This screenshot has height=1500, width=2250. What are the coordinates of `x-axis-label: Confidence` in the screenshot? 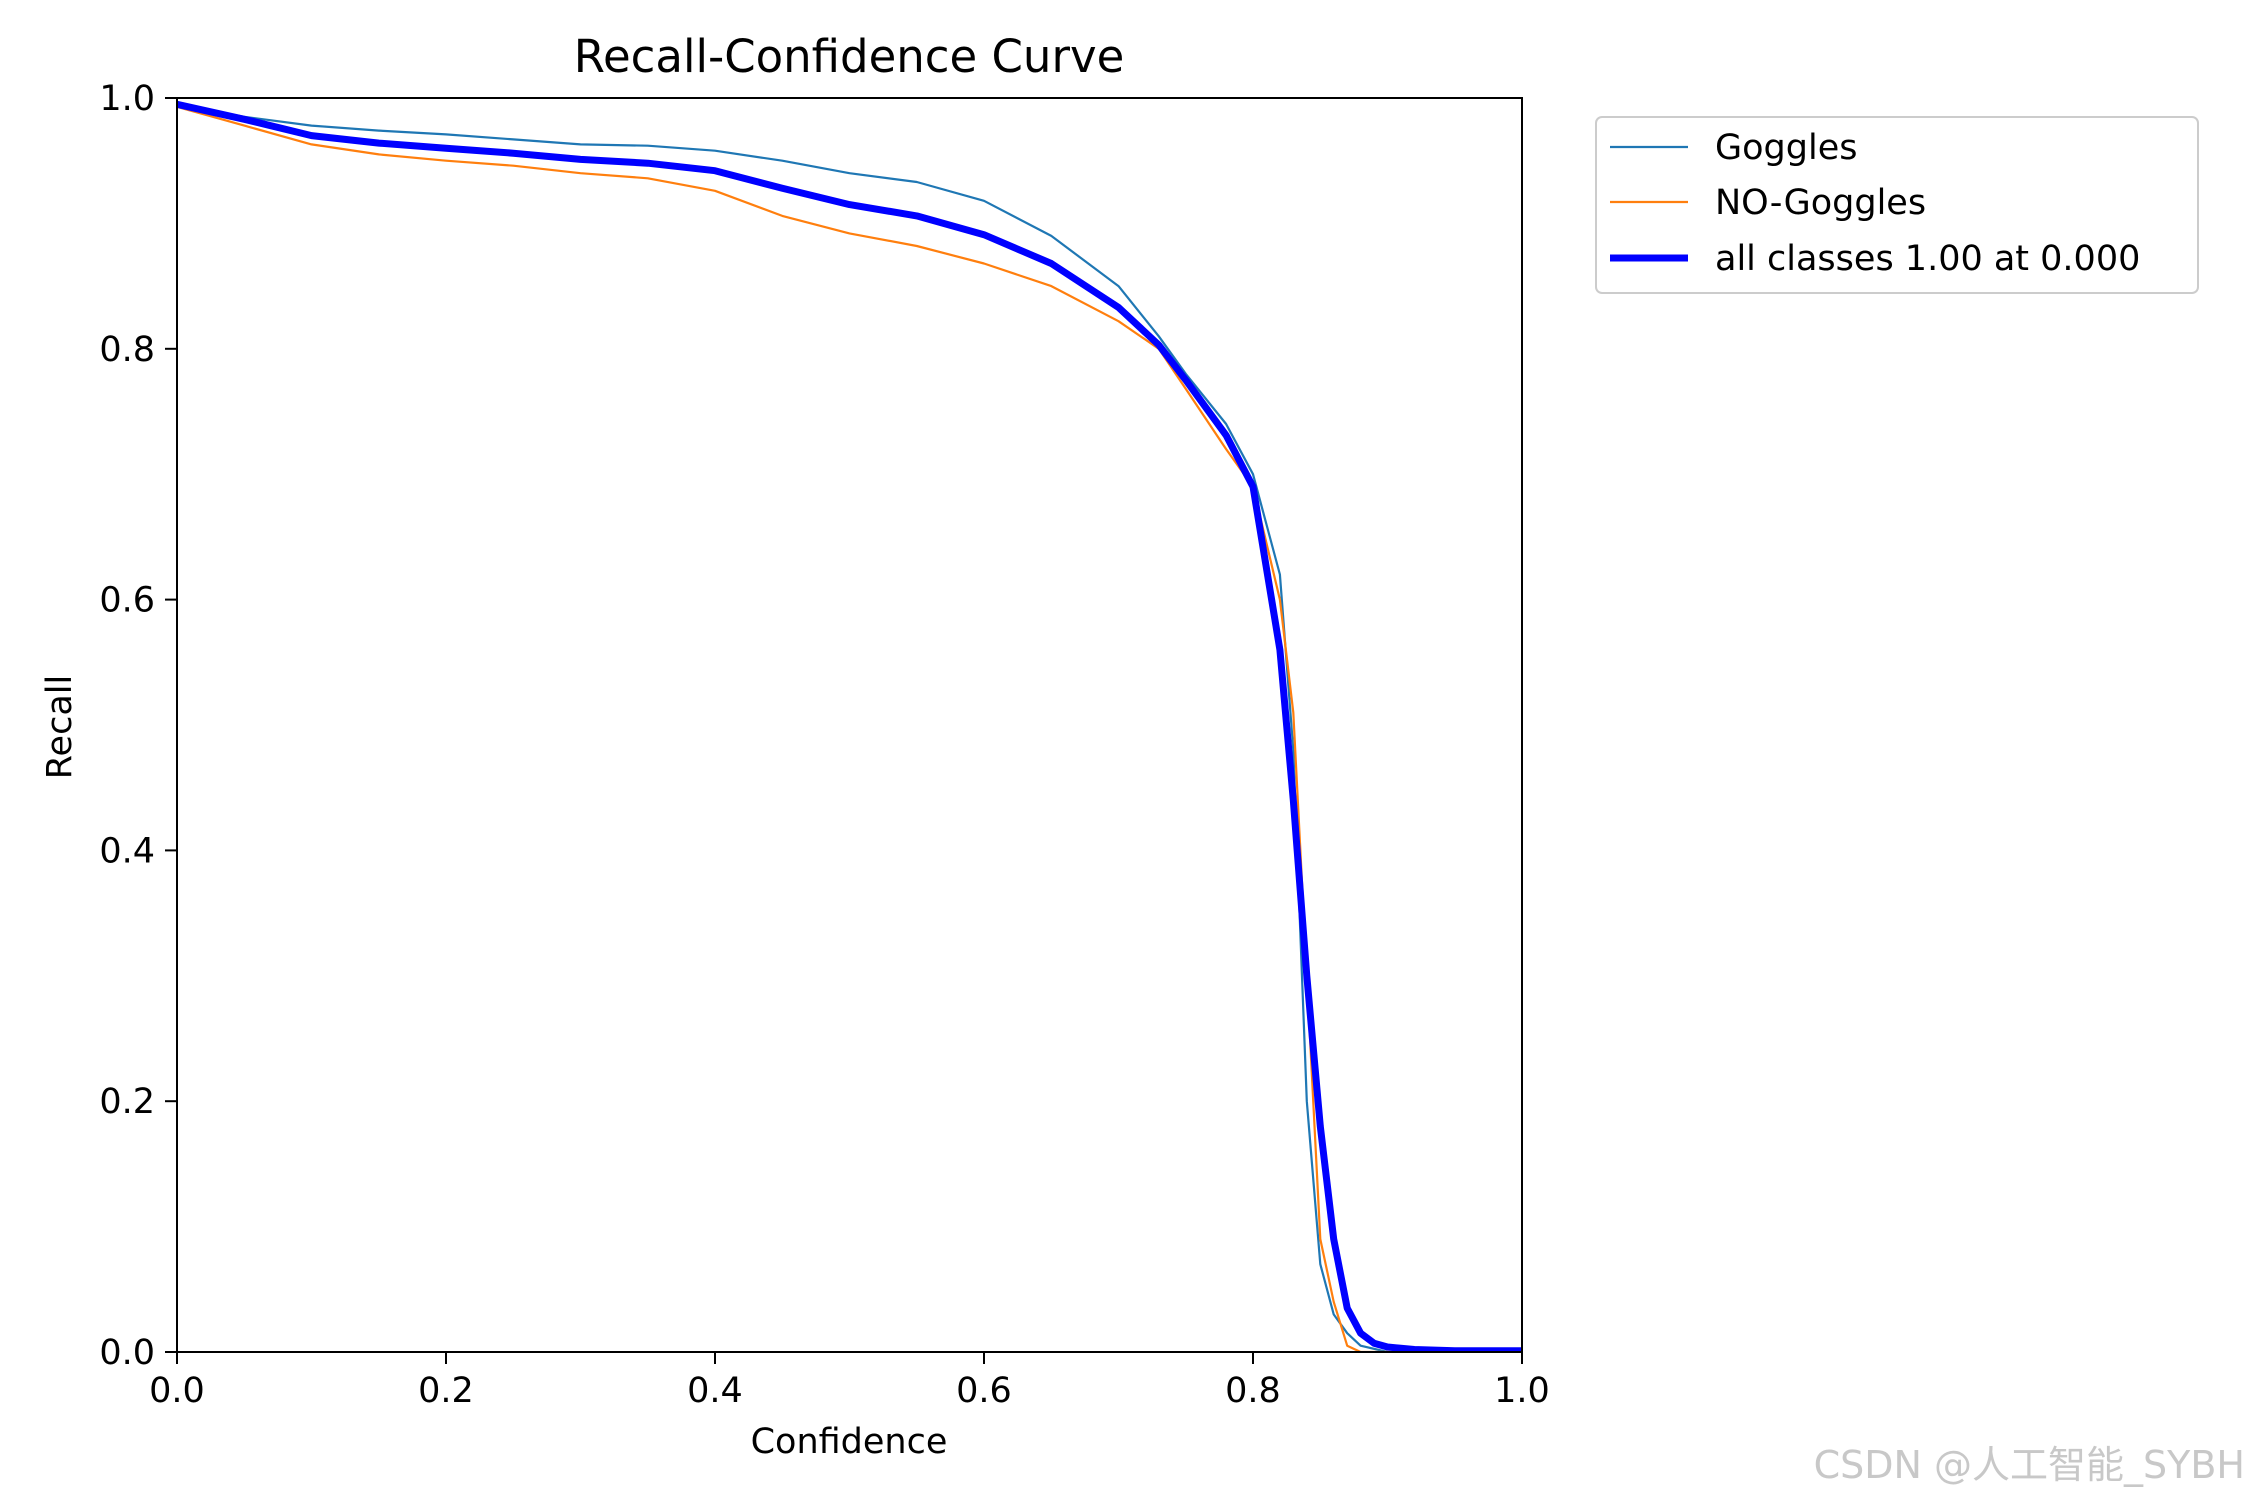 It's located at (849, 1442).